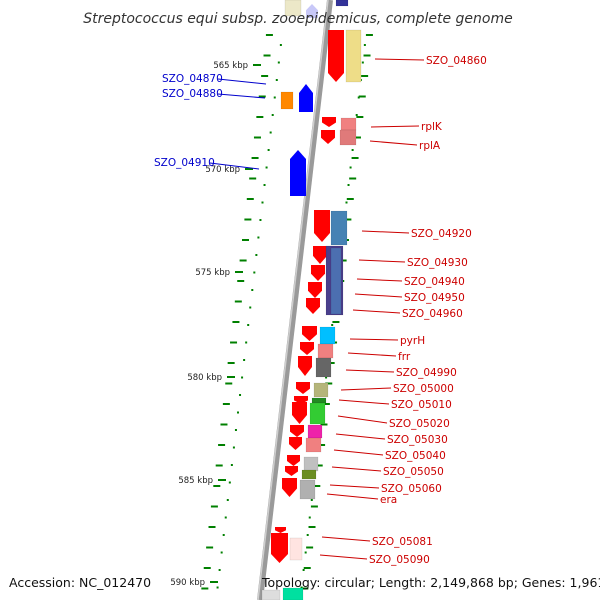  What do you see at coordinates (430, 146) in the screenshot?
I see `gene-label: rplA` at bounding box center [430, 146].